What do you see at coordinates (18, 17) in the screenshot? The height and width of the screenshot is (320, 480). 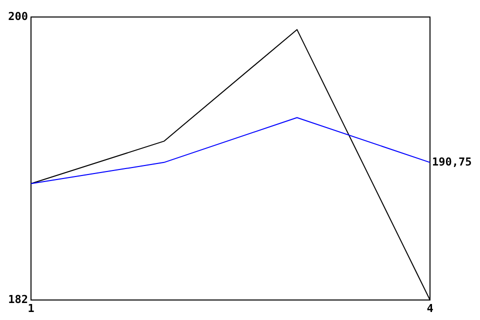 I see `y-tick-label: 200` at bounding box center [18, 17].